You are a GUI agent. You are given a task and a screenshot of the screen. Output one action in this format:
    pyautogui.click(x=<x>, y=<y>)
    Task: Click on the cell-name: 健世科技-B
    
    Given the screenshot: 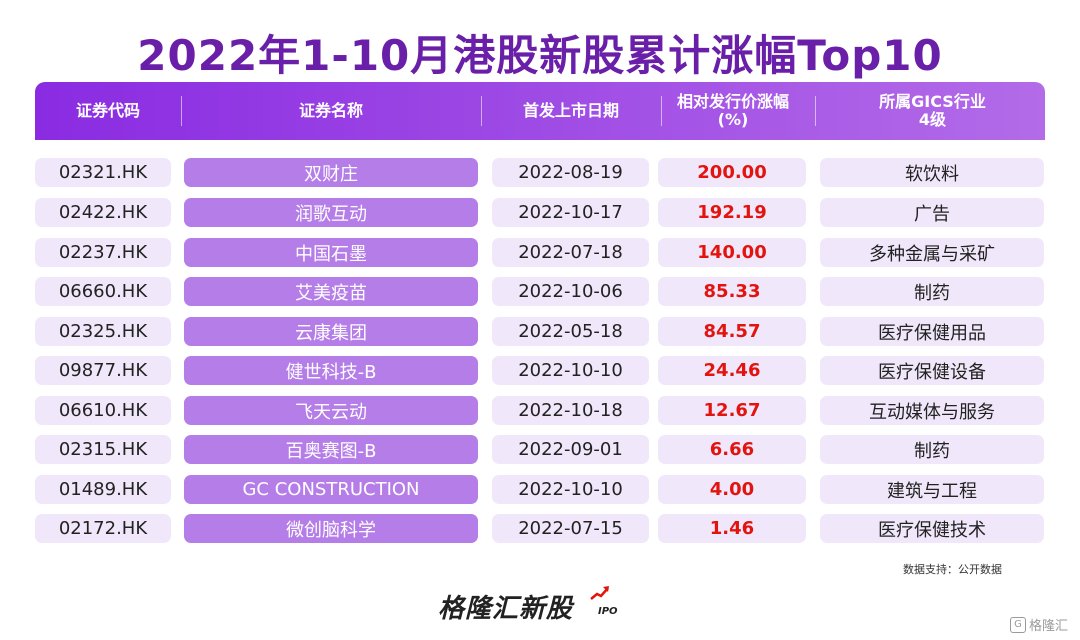 What is the action you would take?
    pyautogui.click(x=331, y=370)
    